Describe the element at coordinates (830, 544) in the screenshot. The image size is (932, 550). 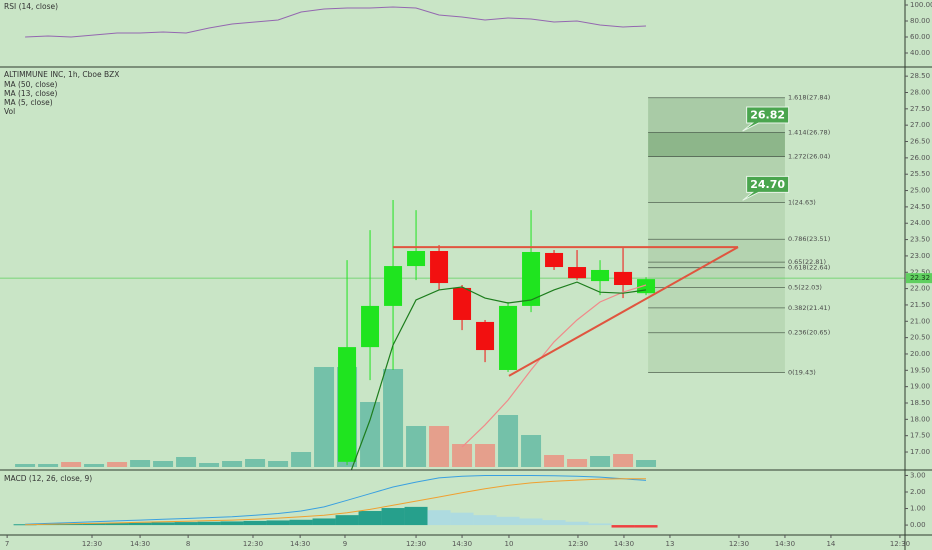
I see `x-tick-label: 14` at that location.